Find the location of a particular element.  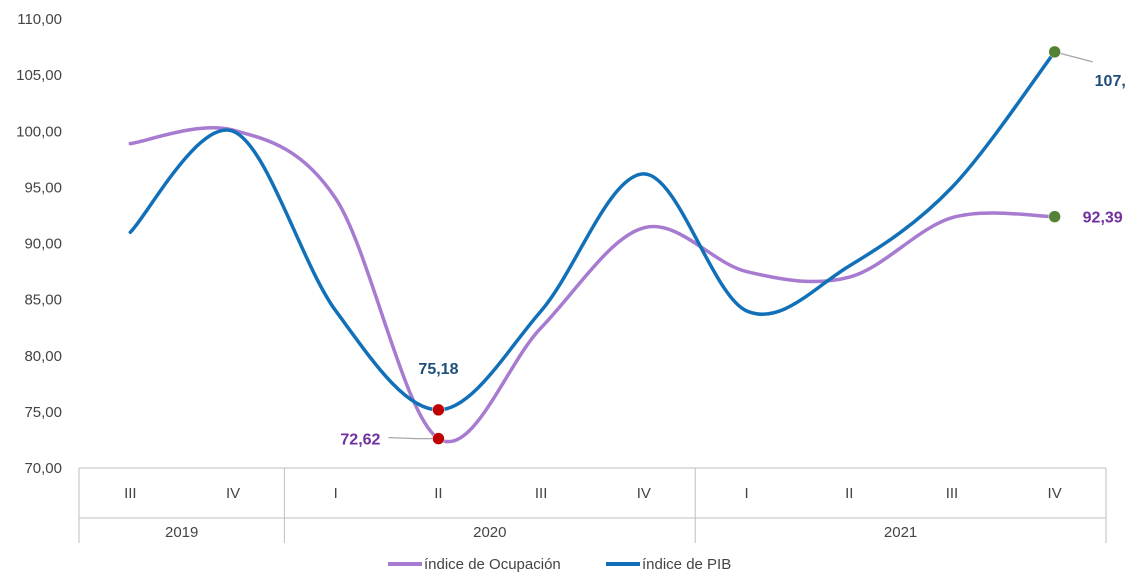

legend-label: índice de PIB is located at coordinates (686, 564).